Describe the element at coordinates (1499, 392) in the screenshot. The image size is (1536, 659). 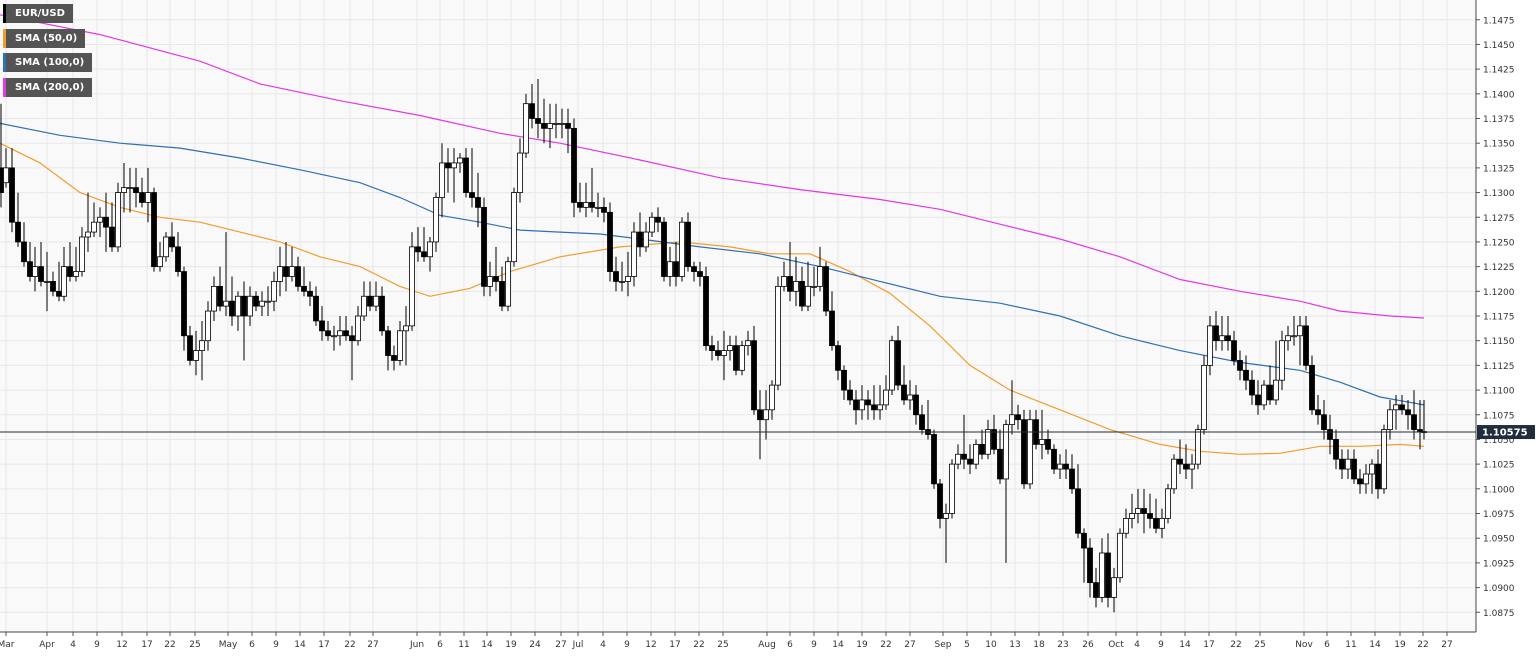
I see `y-tick-label: 1.1100` at that location.